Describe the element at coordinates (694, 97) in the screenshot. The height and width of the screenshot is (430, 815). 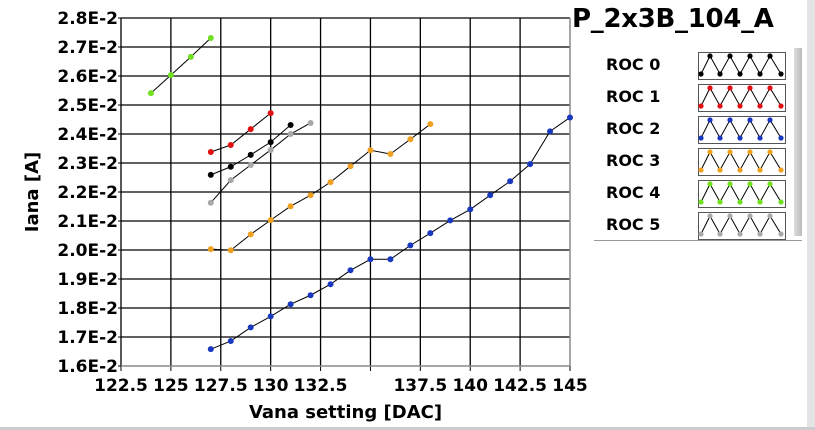
I see `legend-item: ROC 1` at that location.